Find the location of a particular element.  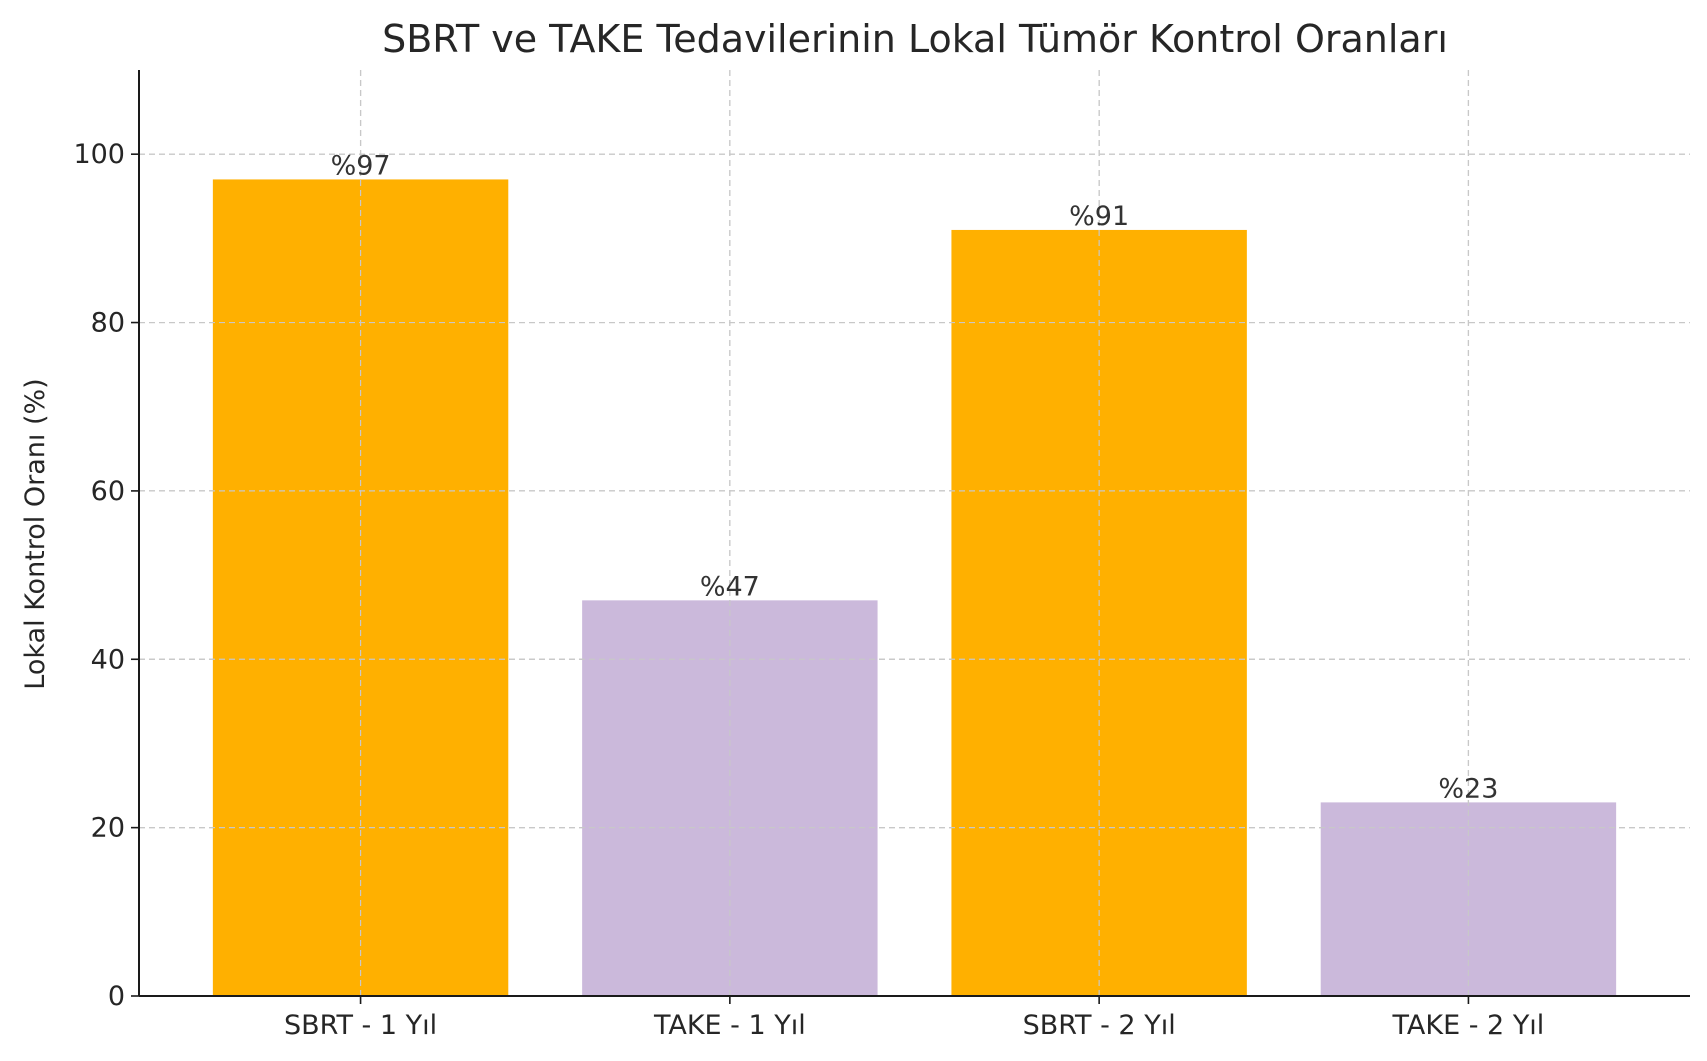

y-tick-label: 40 is located at coordinates (108, 659).